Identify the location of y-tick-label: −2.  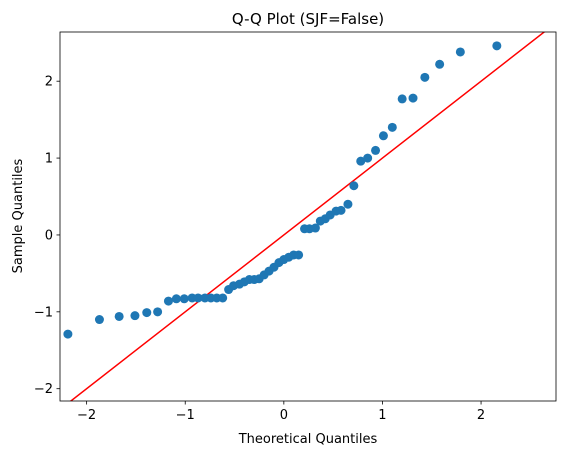
(43, 389).